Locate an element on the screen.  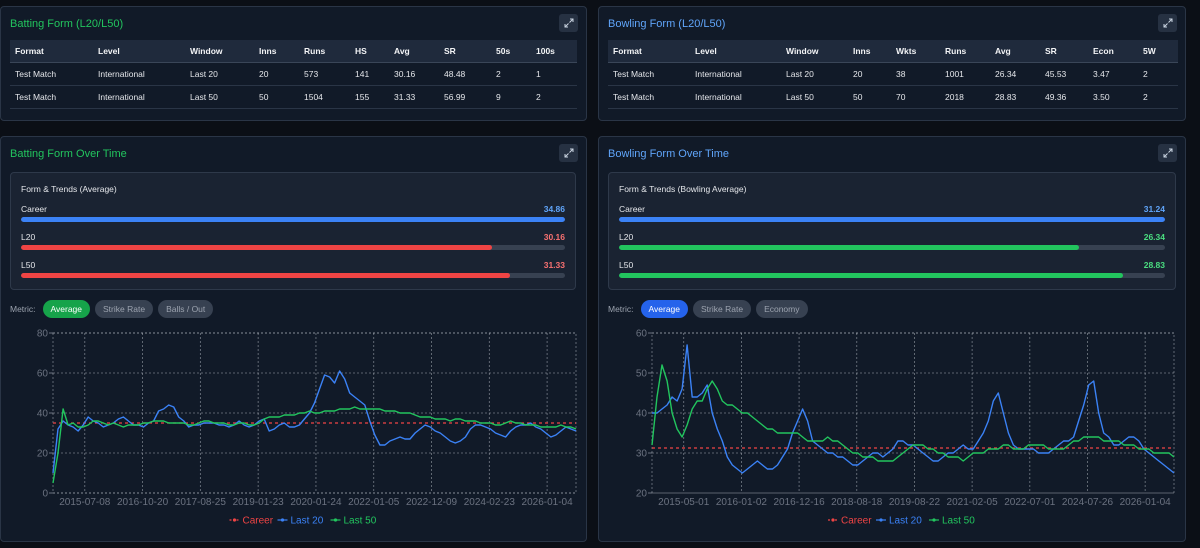
y-tick-label: 80 is located at coordinates (43, 334).